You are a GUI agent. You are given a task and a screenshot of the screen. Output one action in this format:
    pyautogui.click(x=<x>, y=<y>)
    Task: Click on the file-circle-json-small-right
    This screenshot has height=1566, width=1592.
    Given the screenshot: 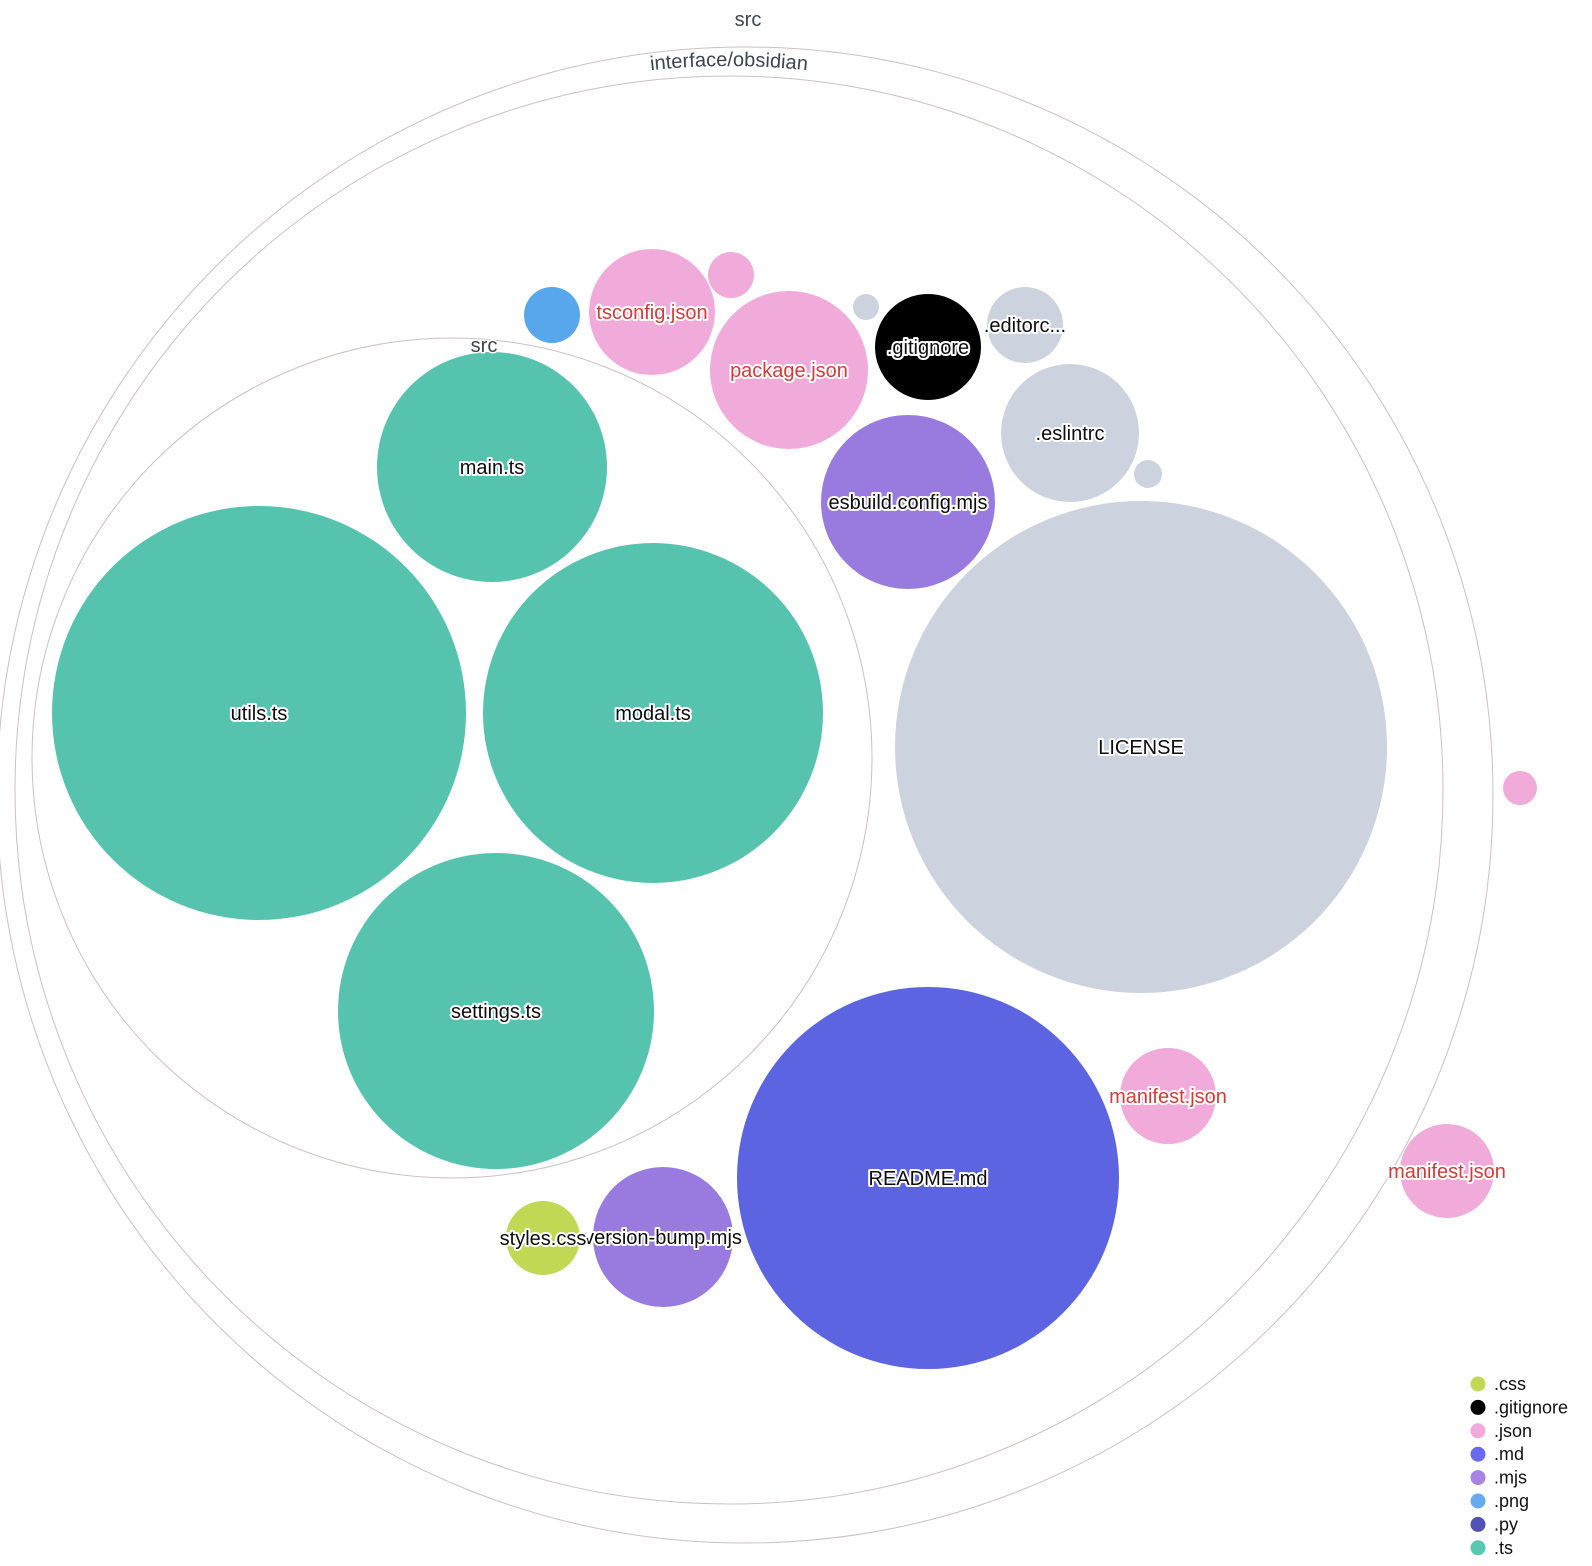 What is the action you would take?
    pyautogui.click(x=1520, y=788)
    